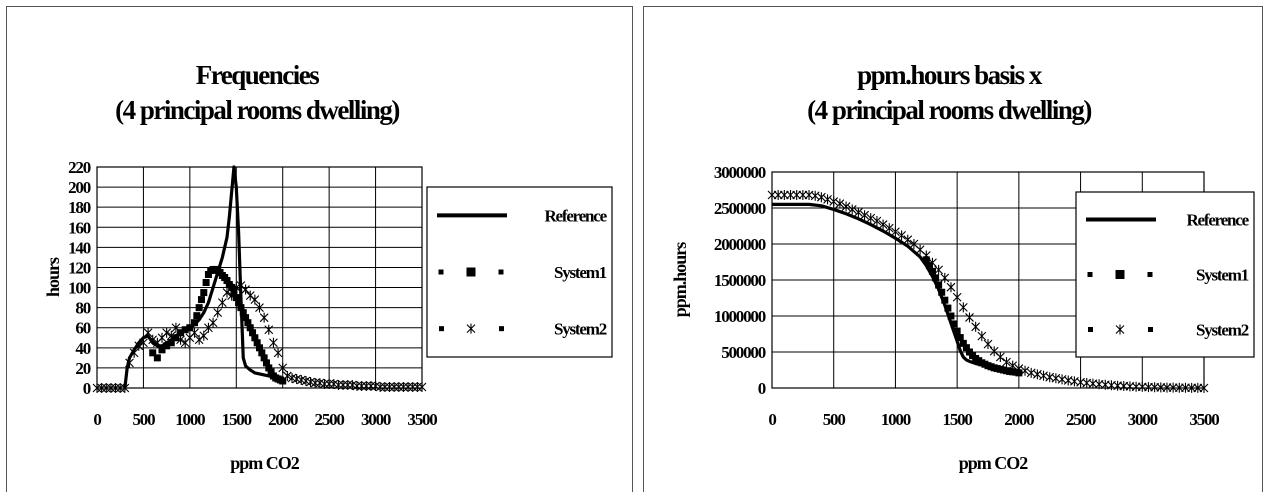 This screenshot has width=1269, height=493. I want to click on x-tick-label: 3000, so click(1143, 419).